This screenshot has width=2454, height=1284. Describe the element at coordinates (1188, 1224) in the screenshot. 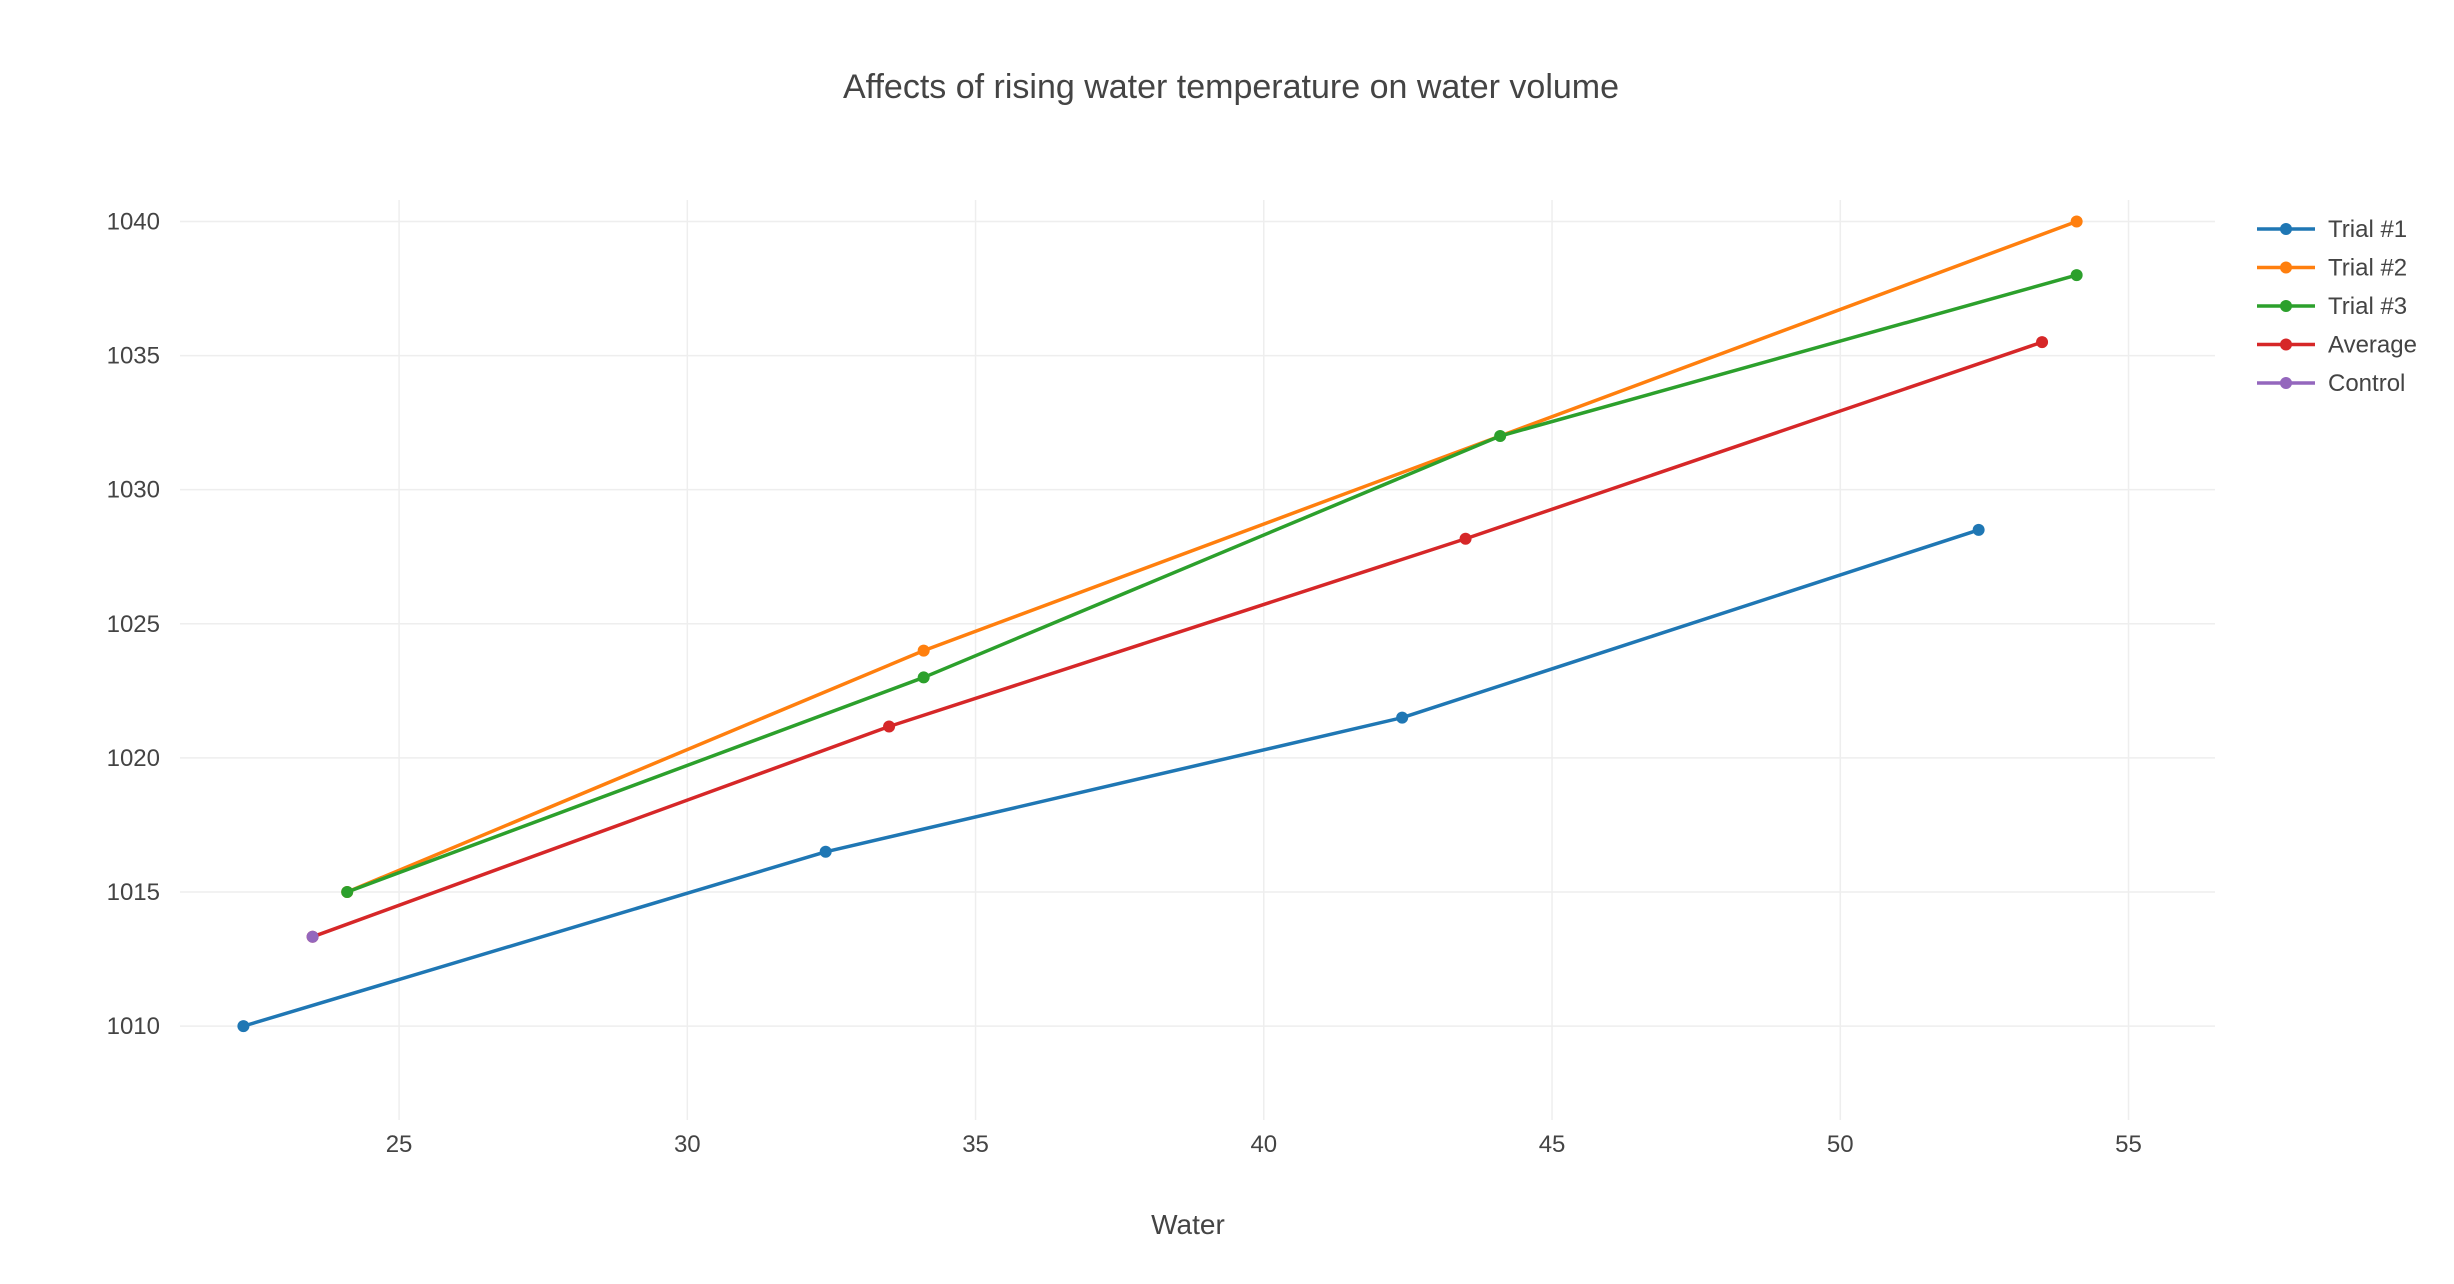

I see `x-axis-label: Water` at that location.